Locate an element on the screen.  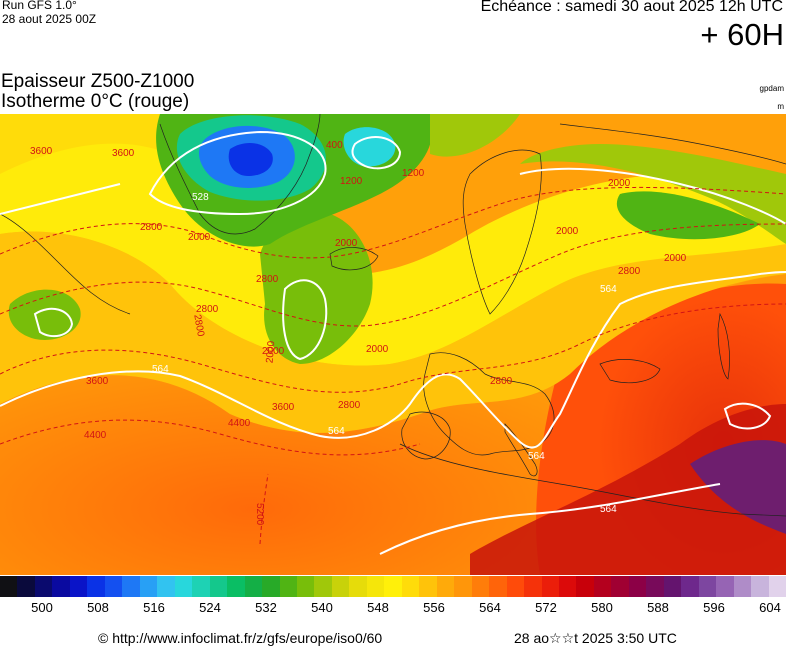
map-title: Epaisseur Z500-Z1000 is located at coordinates (98, 81).